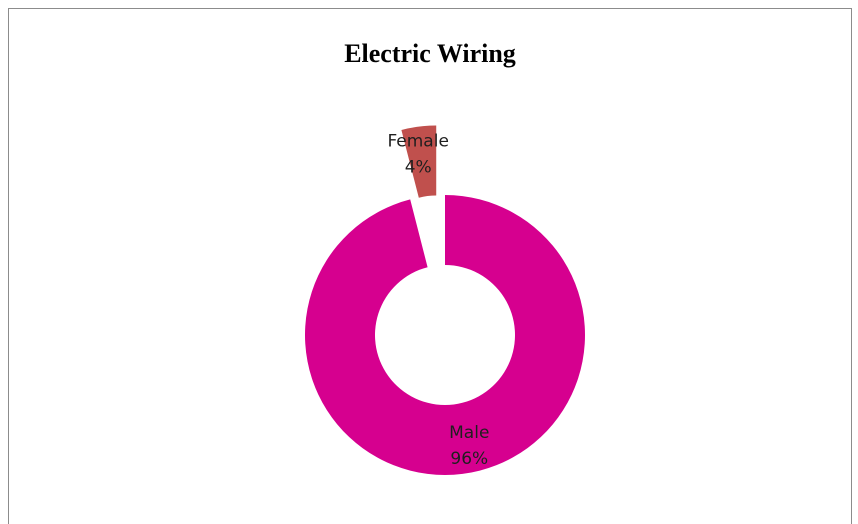 The height and width of the screenshot is (524, 858). Describe the element at coordinates (430, 53) in the screenshot. I see `chart-title: Electric Wiring` at that location.